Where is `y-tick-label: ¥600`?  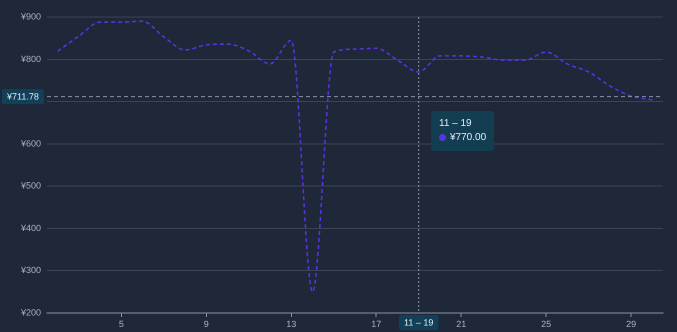
y-tick-label: ¥600 is located at coordinates (30, 143).